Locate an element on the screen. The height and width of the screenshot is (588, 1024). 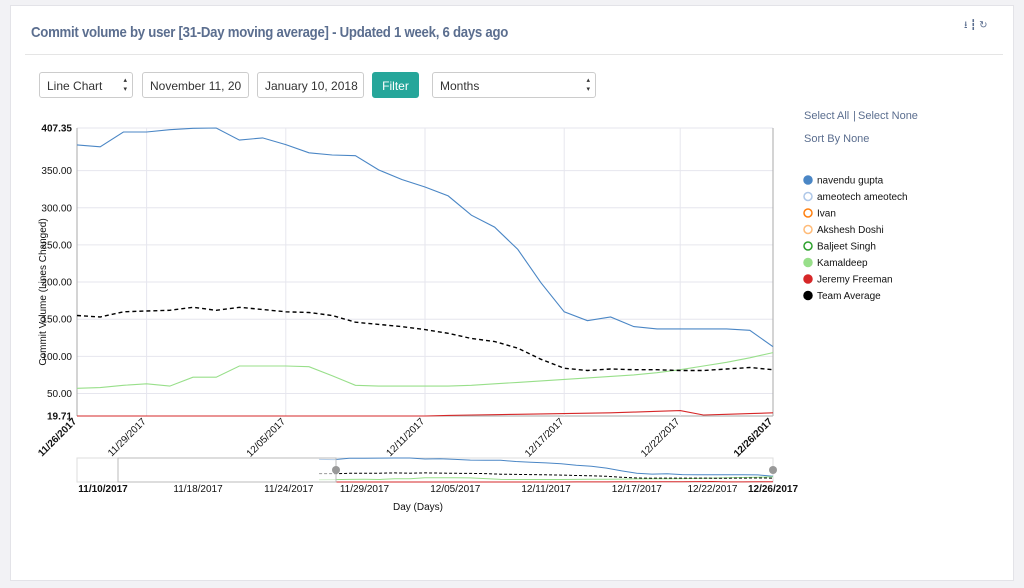
y-tick-label: 19.71 is located at coordinates (59, 417).